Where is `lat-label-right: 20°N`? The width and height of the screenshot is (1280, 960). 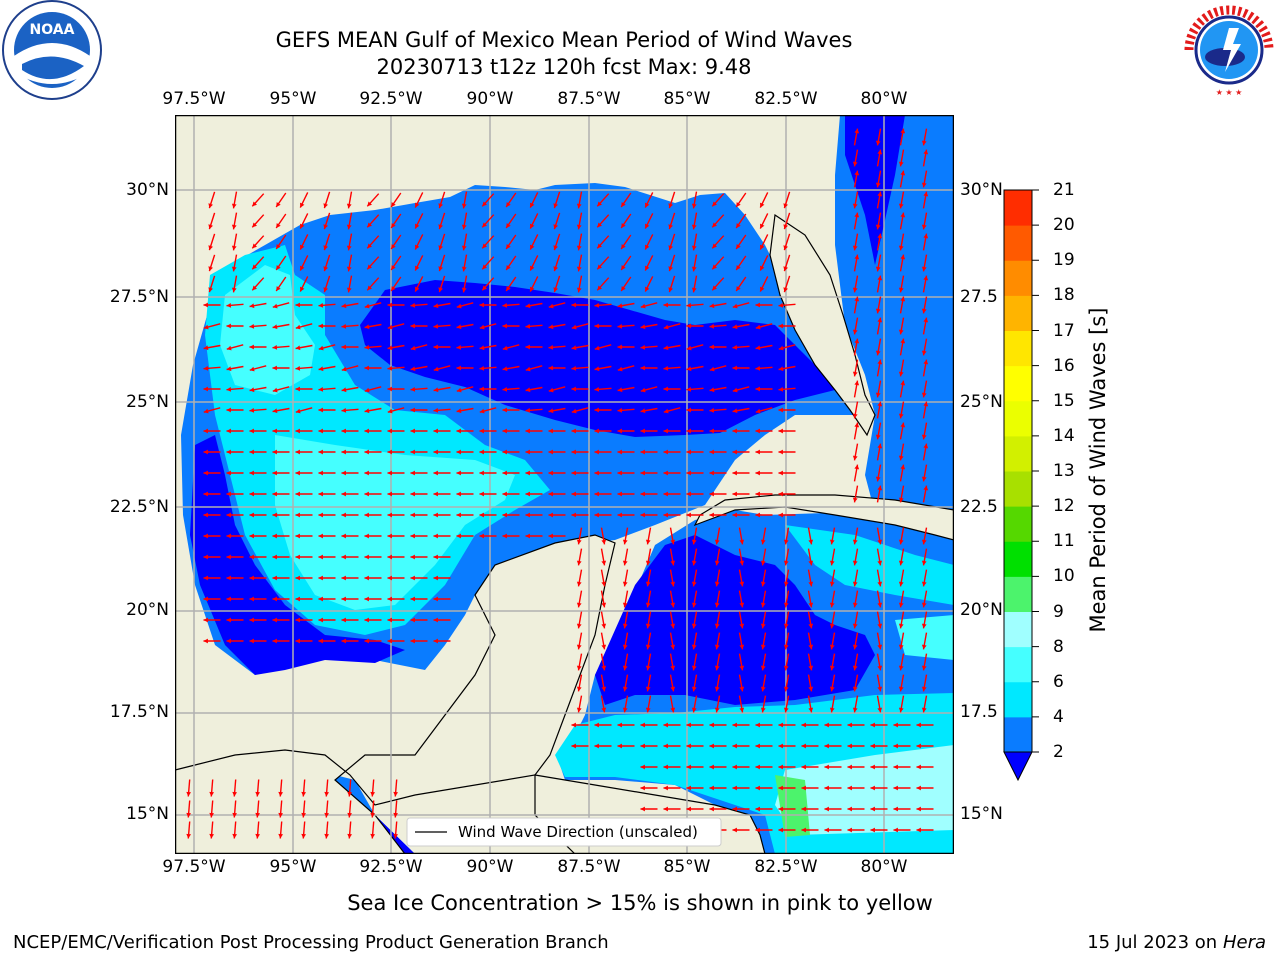
lat-label-right: 20°N is located at coordinates (981, 610).